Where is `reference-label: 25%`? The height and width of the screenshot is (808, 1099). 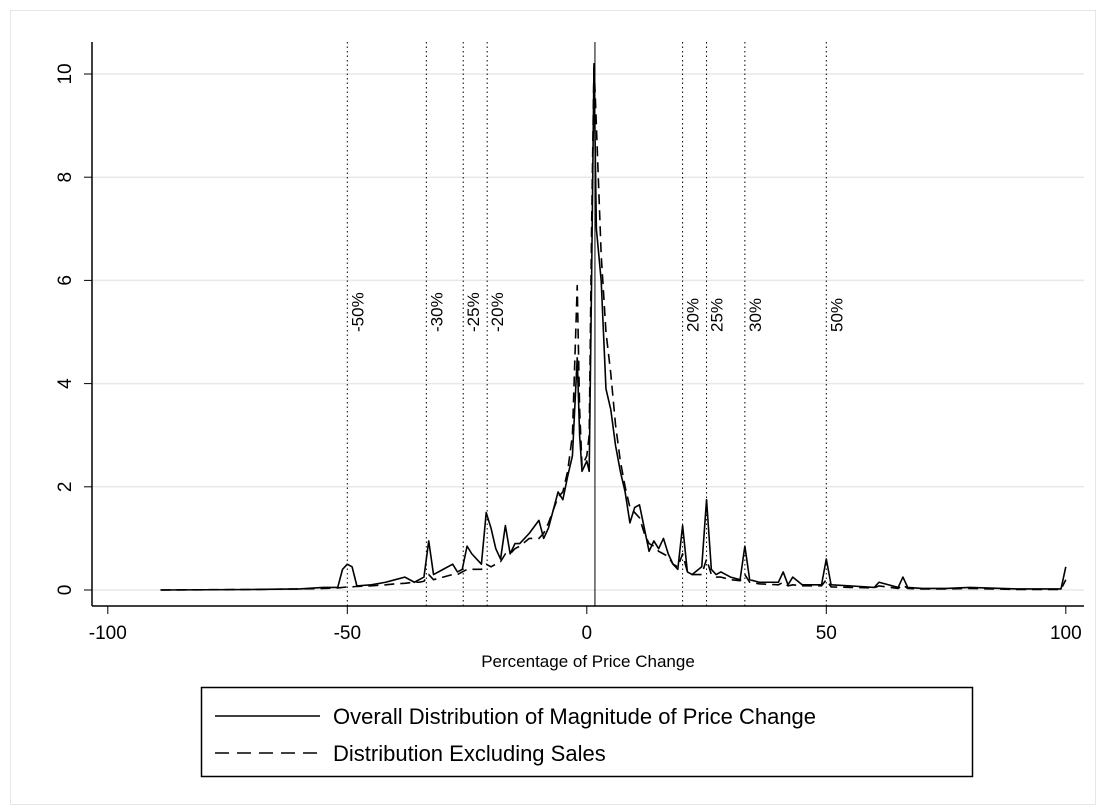
reference-label: 25% is located at coordinates (717, 315).